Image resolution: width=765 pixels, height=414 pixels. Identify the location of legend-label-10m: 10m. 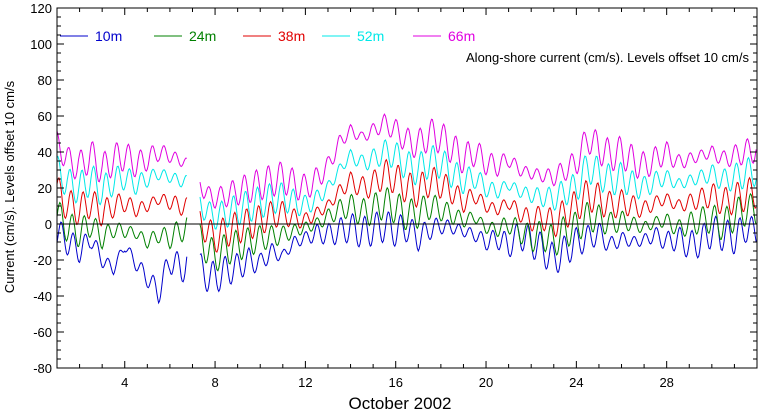
(108, 36).